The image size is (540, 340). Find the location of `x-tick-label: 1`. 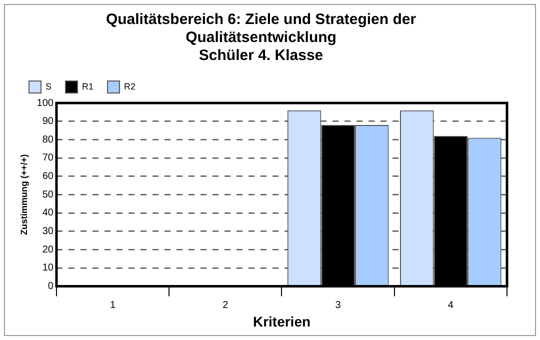

x-tick-label: 1 is located at coordinates (113, 305).